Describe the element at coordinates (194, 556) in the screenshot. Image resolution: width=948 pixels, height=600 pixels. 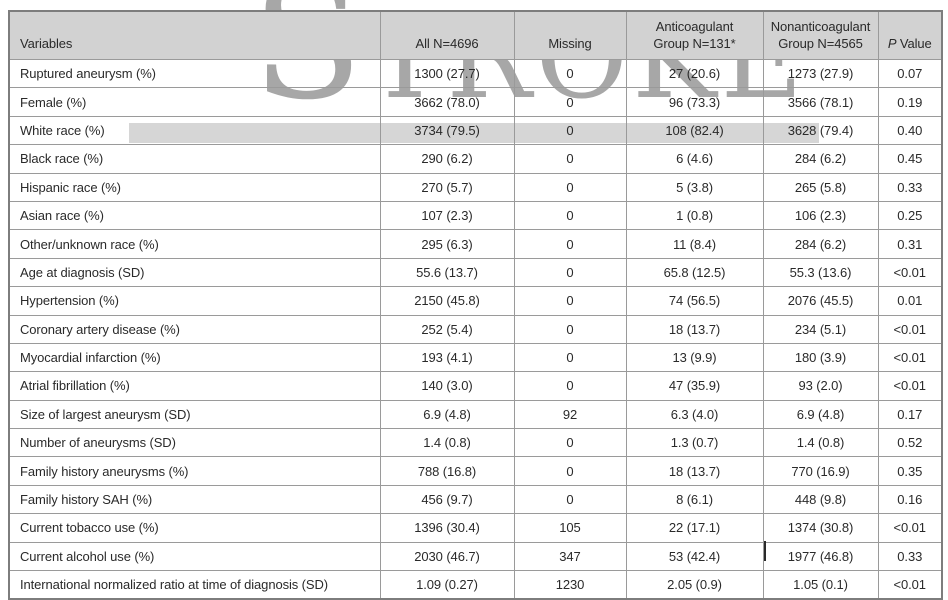
I see `variable-cell: Current alcohol use (%)` at that location.